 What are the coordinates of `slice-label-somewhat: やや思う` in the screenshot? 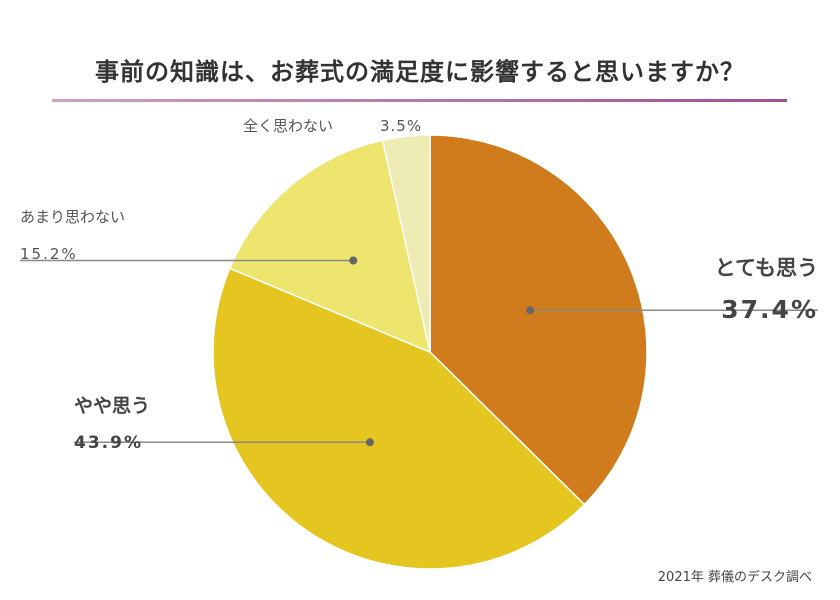 It's located at (112, 406).